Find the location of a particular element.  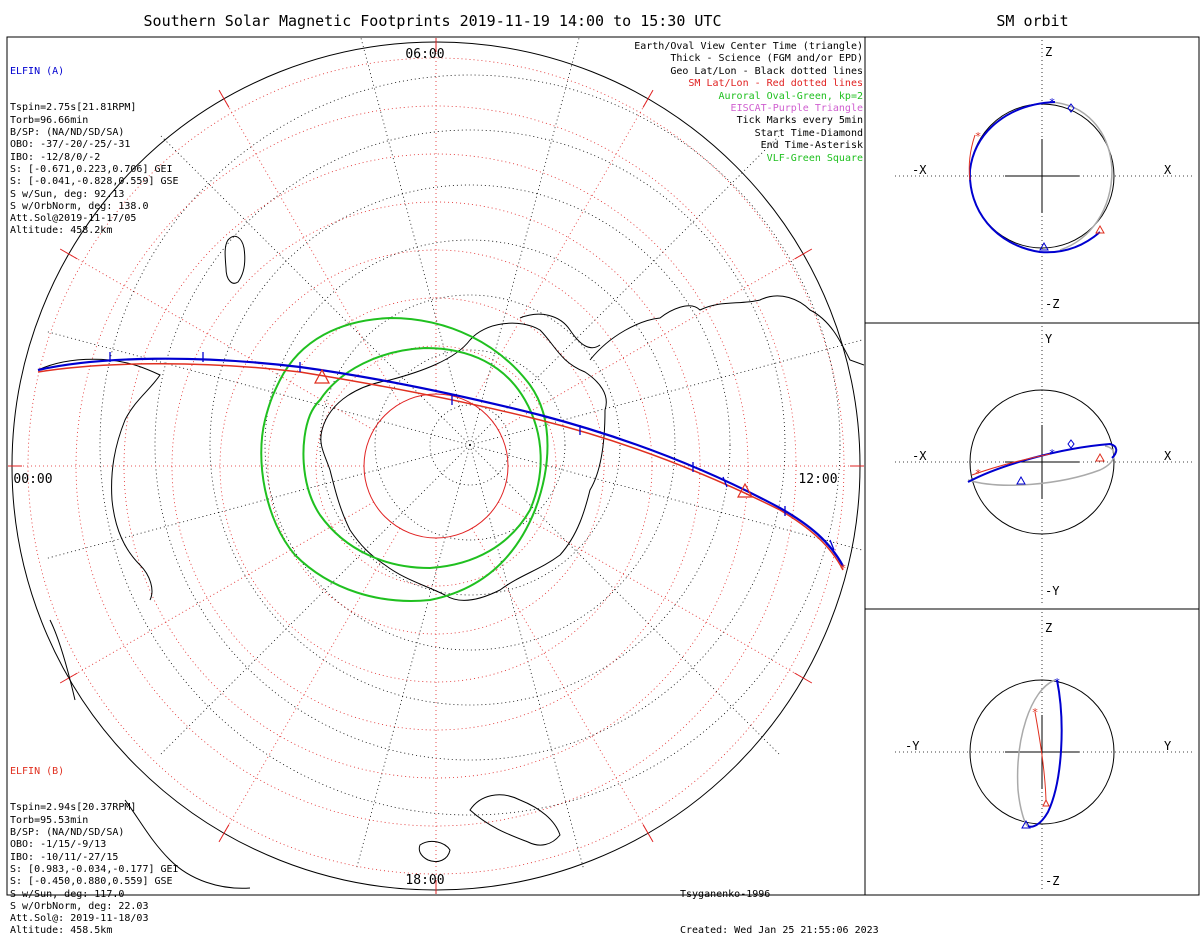

elfin-a-info-line: Altitude: 458.2km is located at coordinates (61, 231).